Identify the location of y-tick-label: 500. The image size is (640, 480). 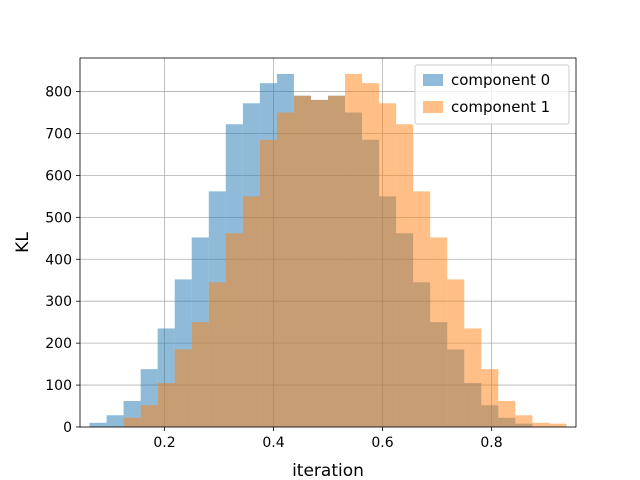
(58, 218).